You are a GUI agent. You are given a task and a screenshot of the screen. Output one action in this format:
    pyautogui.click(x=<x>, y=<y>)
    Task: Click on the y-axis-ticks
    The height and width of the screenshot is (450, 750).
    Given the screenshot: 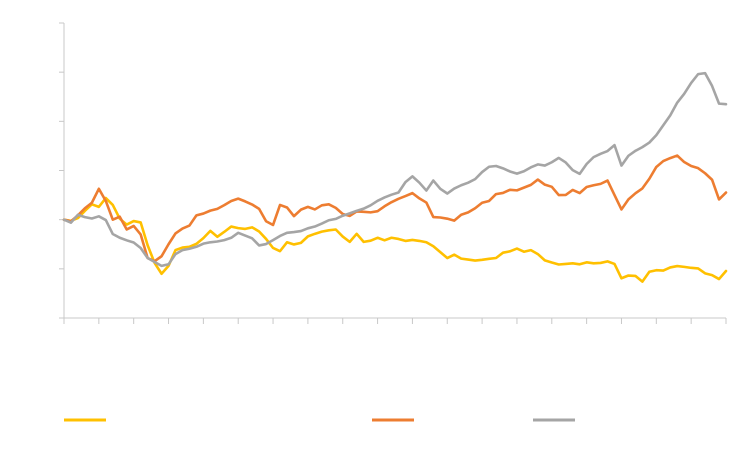 What is the action you would take?
    pyautogui.click(x=61, y=170)
    